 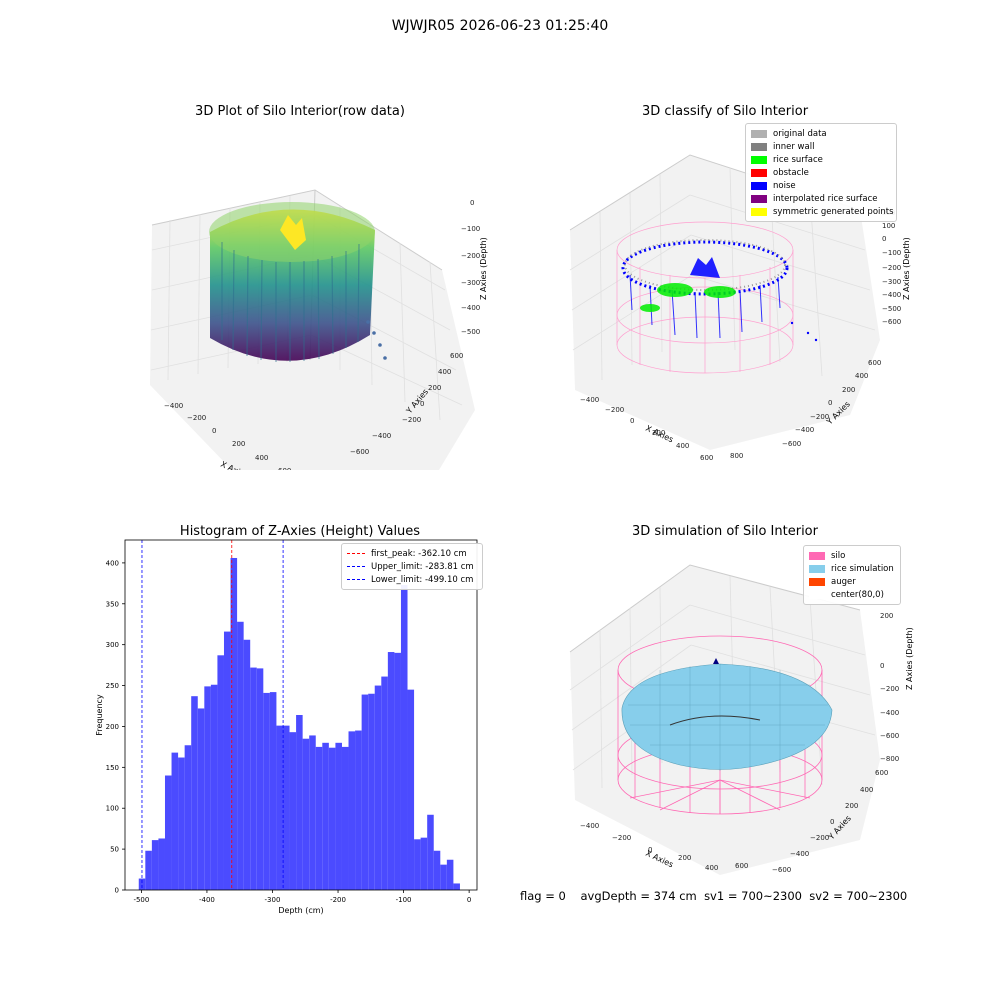 What do you see at coordinates (688, 297) in the screenshot?
I see `plot2-rice-surface` at bounding box center [688, 297].